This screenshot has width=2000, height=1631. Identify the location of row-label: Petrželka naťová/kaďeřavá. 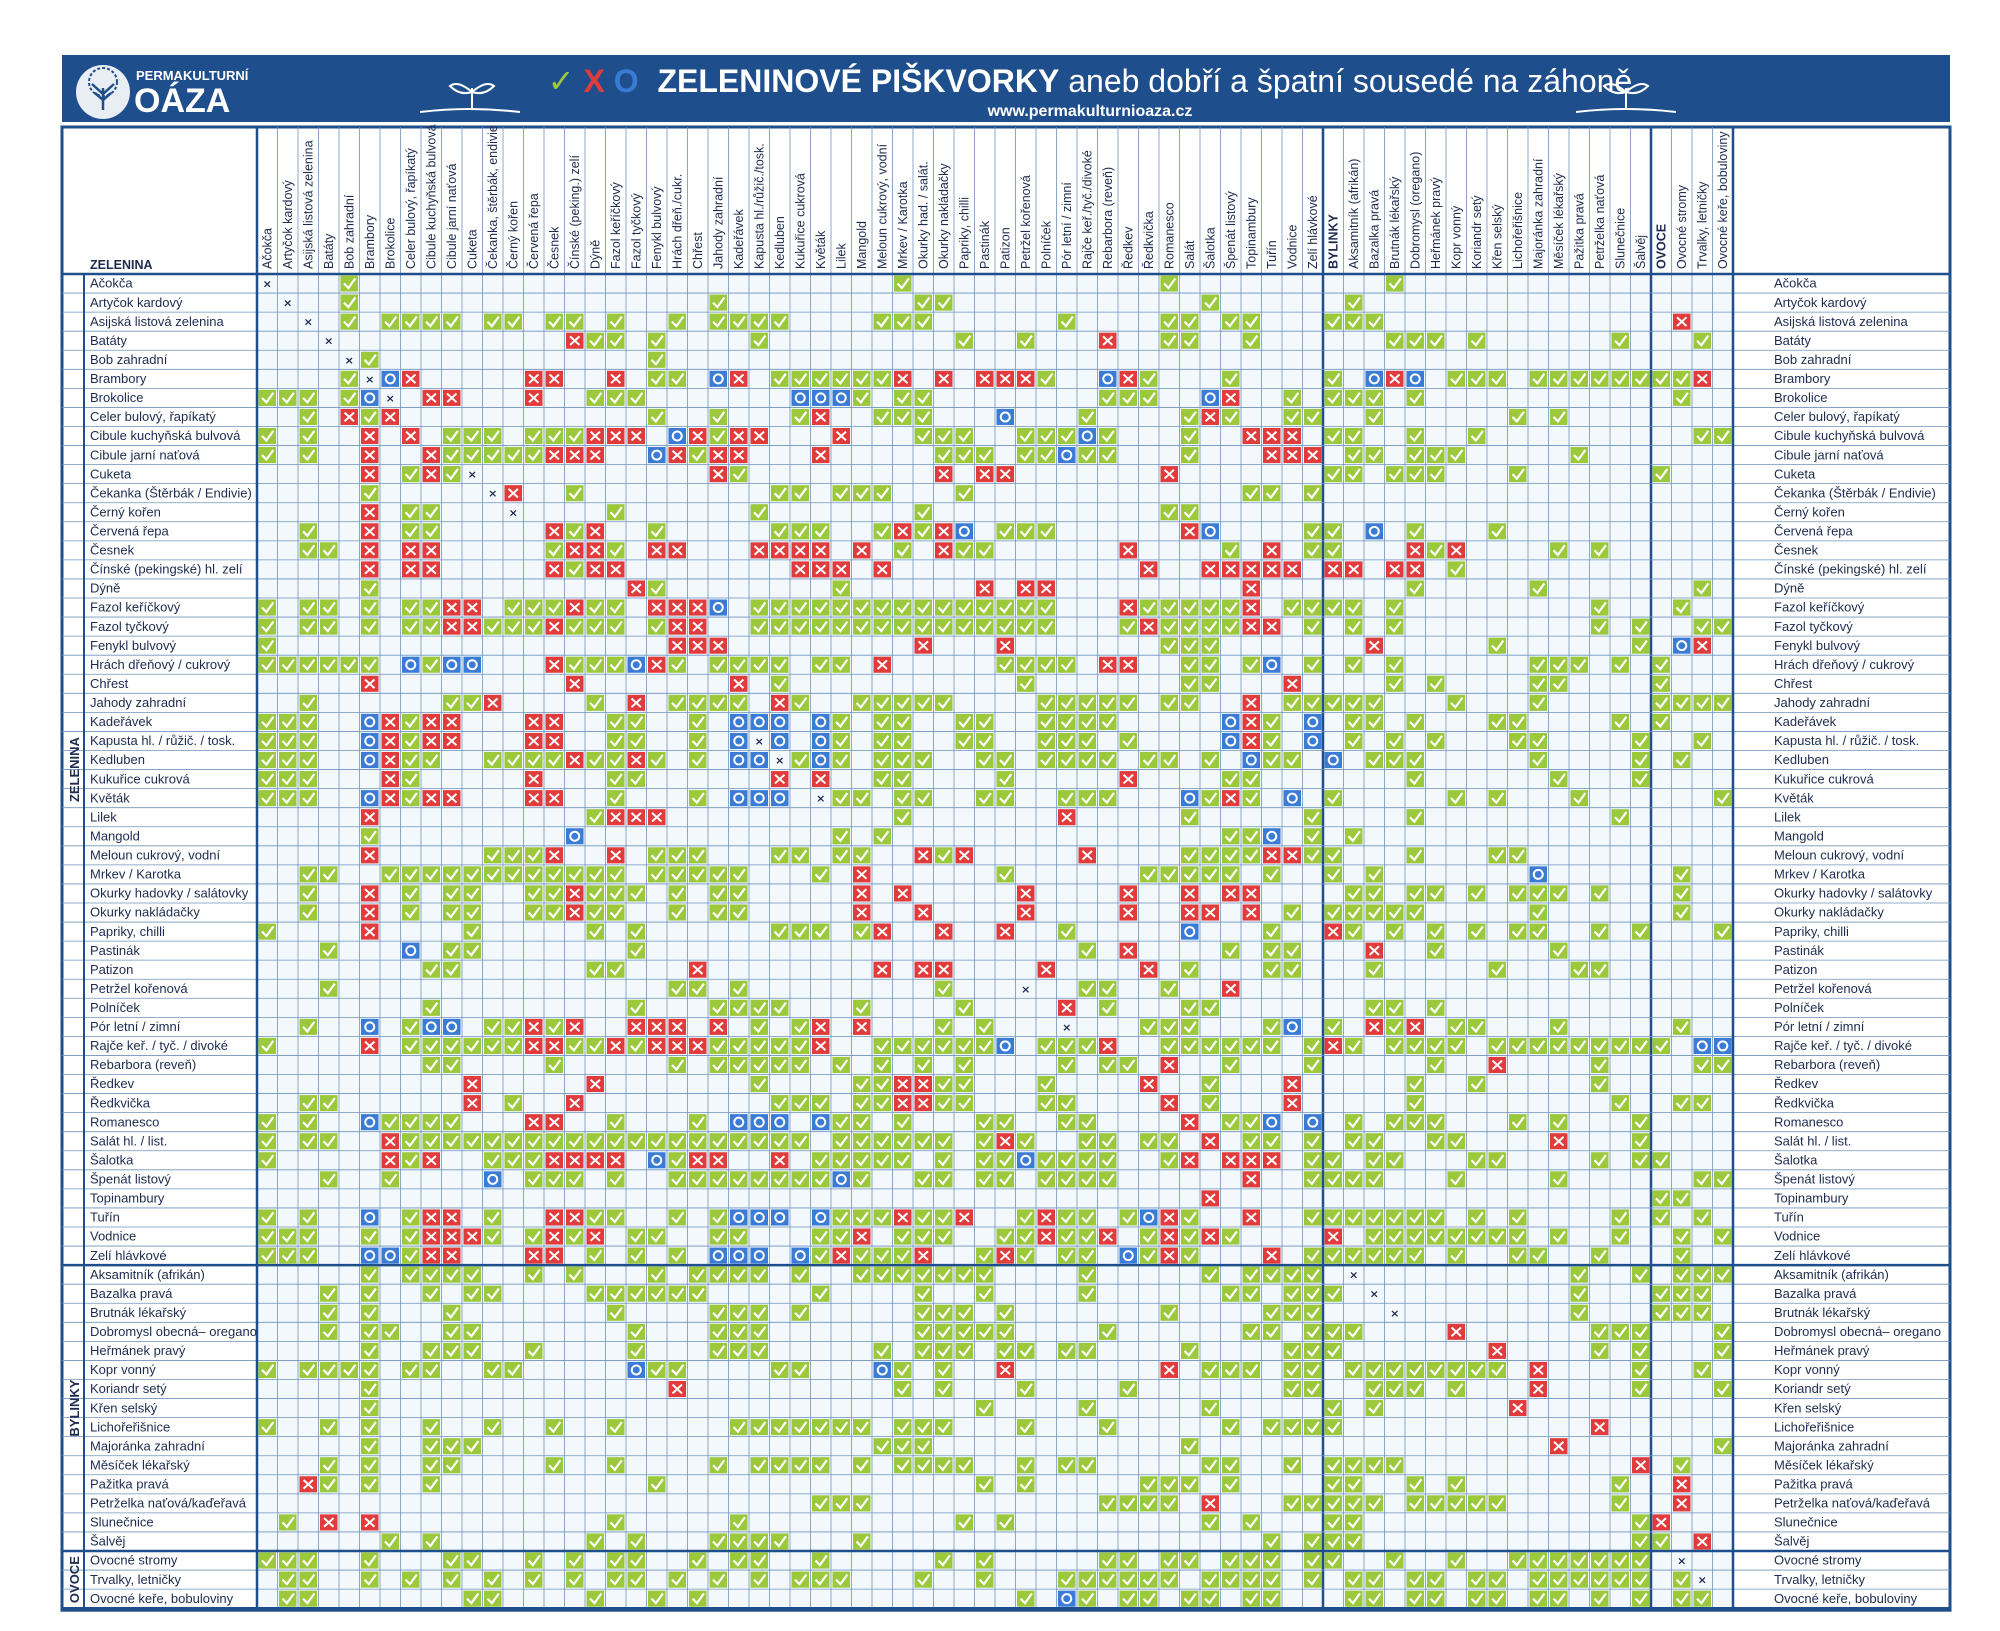
(168, 1503).